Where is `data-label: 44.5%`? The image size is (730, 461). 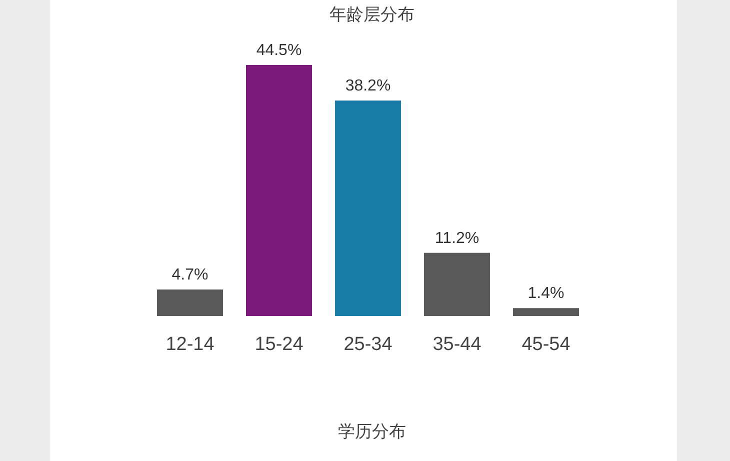
data-label: 44.5% is located at coordinates (279, 50).